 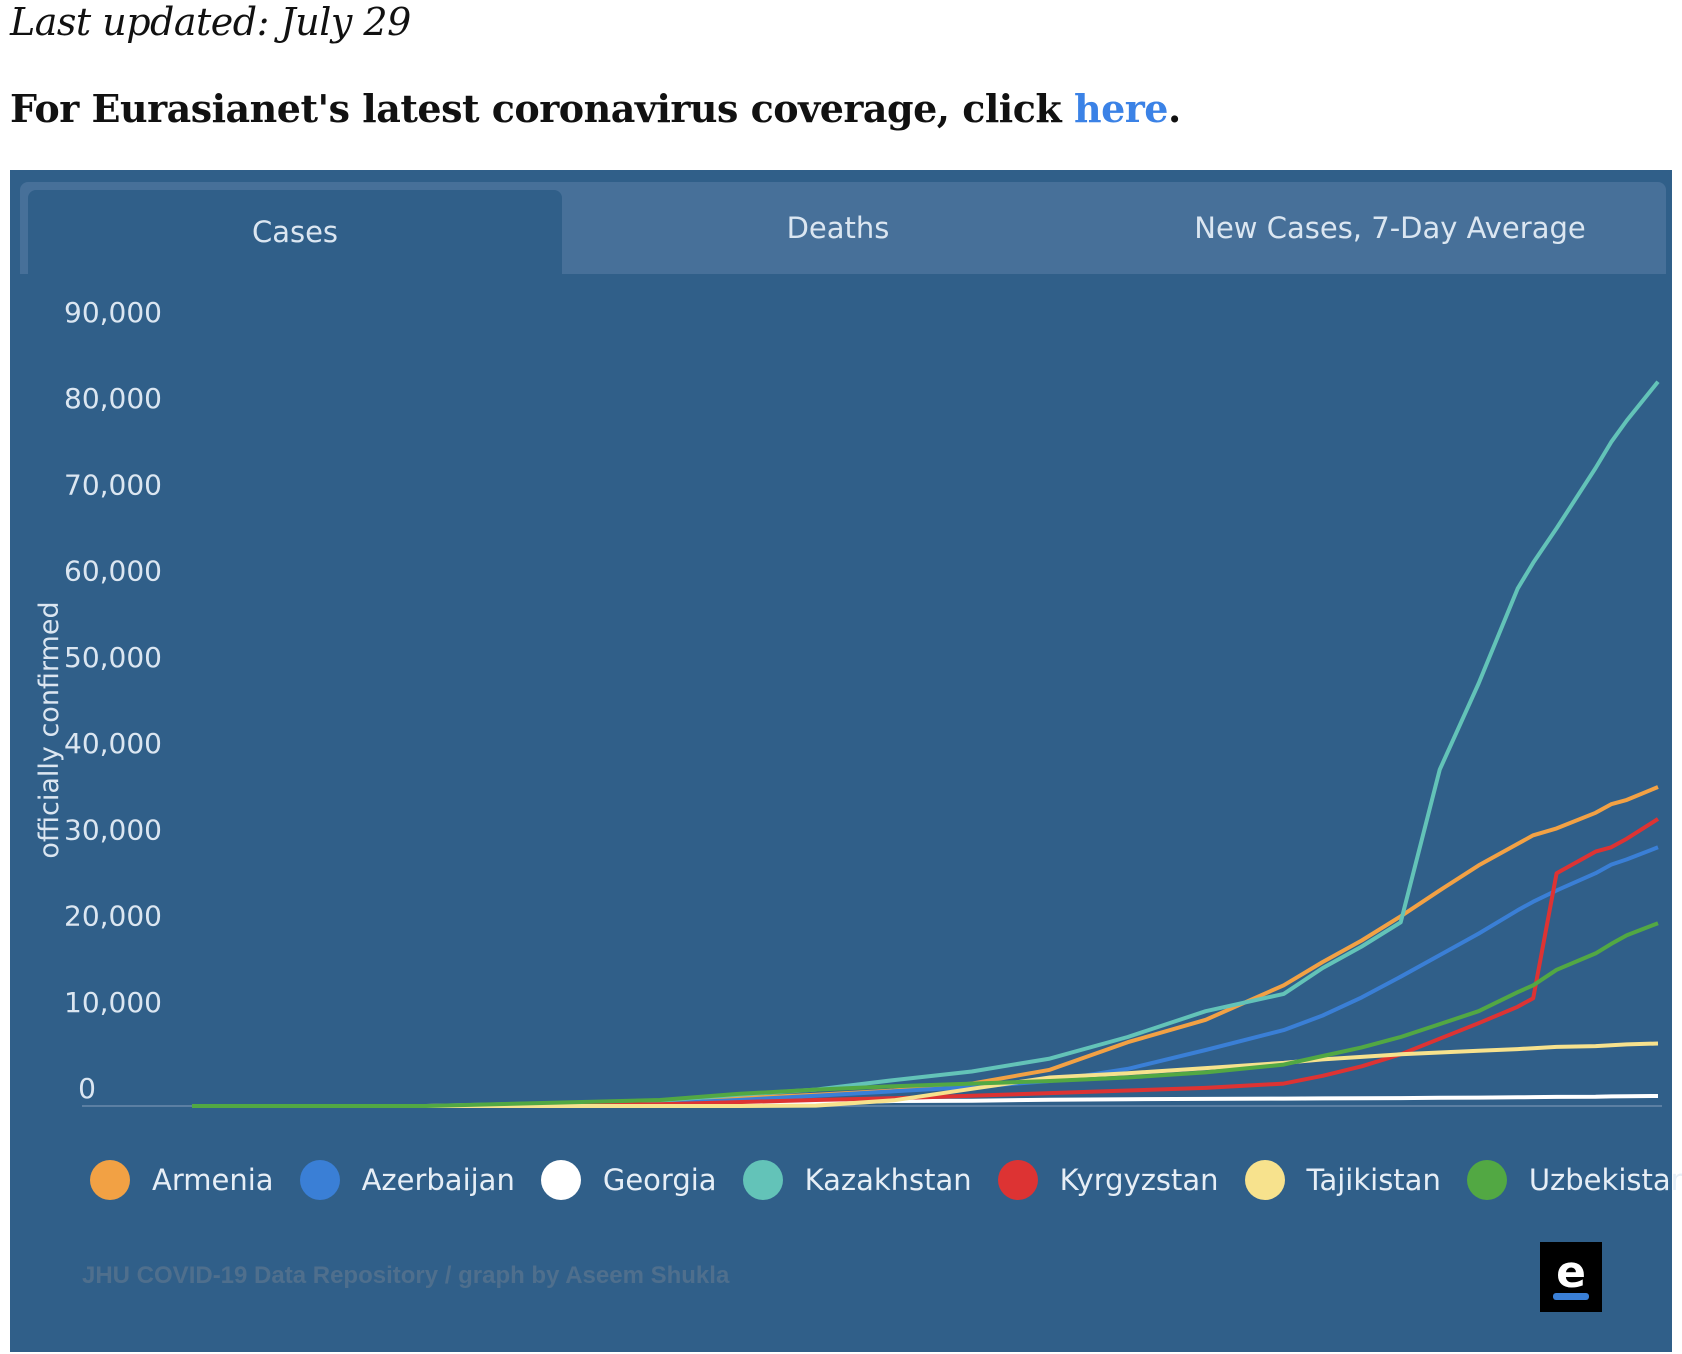 What do you see at coordinates (762, 1180) in the screenshot?
I see `kazakhstan-swatch` at bounding box center [762, 1180].